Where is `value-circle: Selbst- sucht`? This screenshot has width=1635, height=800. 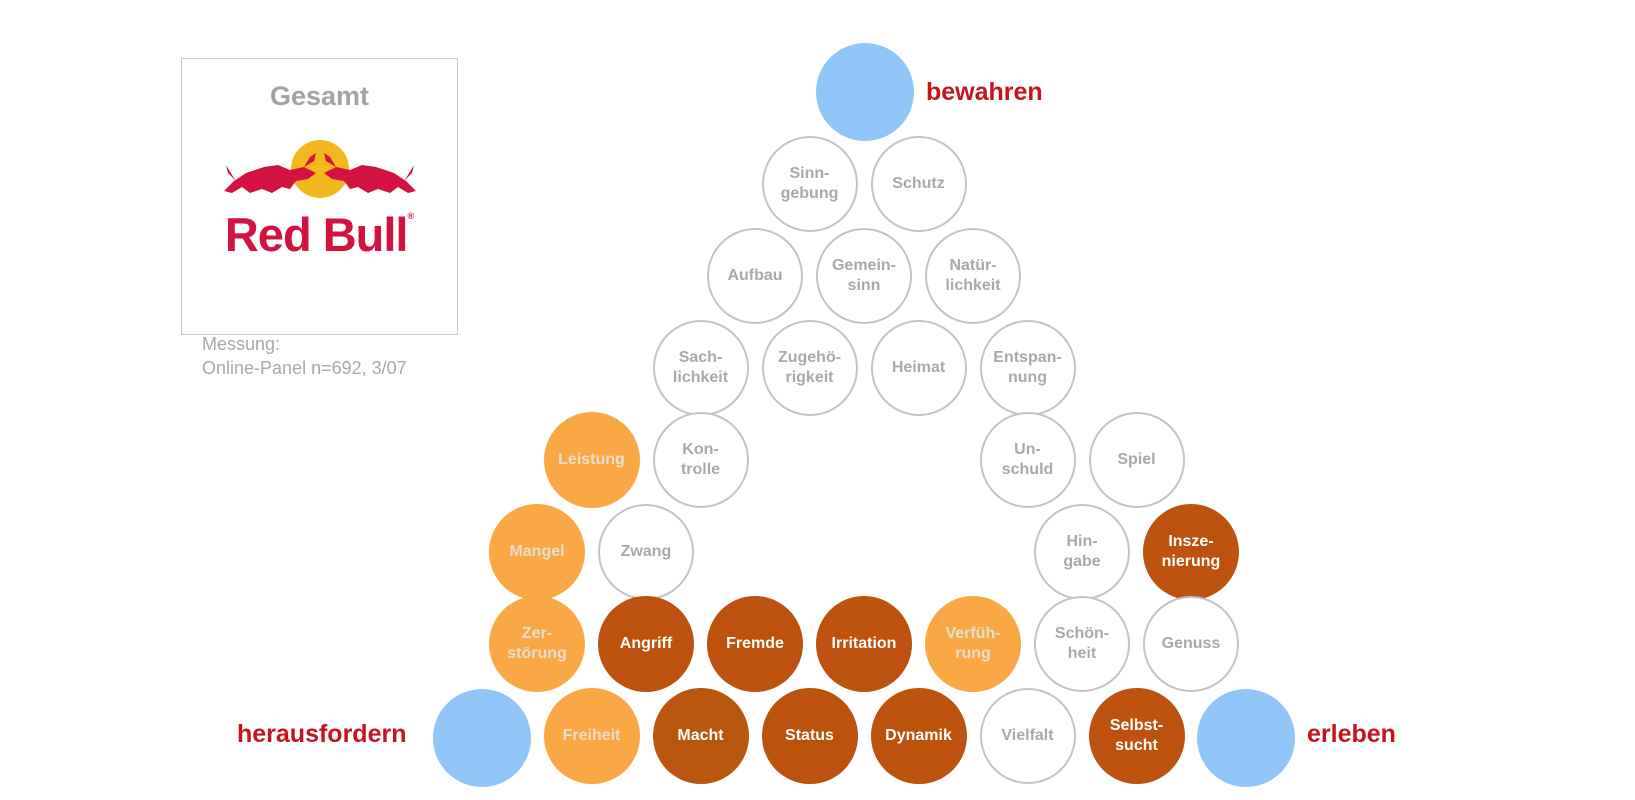 value-circle: Selbst- sucht is located at coordinates (1136, 736).